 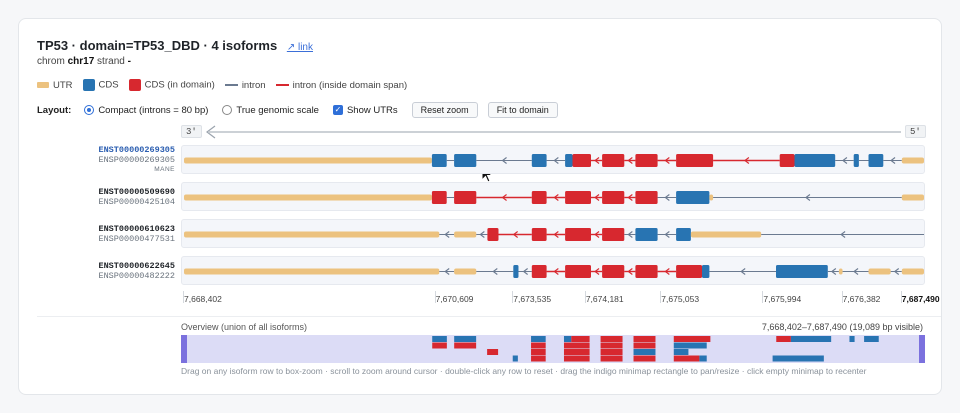 I want to click on divider, so click(x=489, y=316).